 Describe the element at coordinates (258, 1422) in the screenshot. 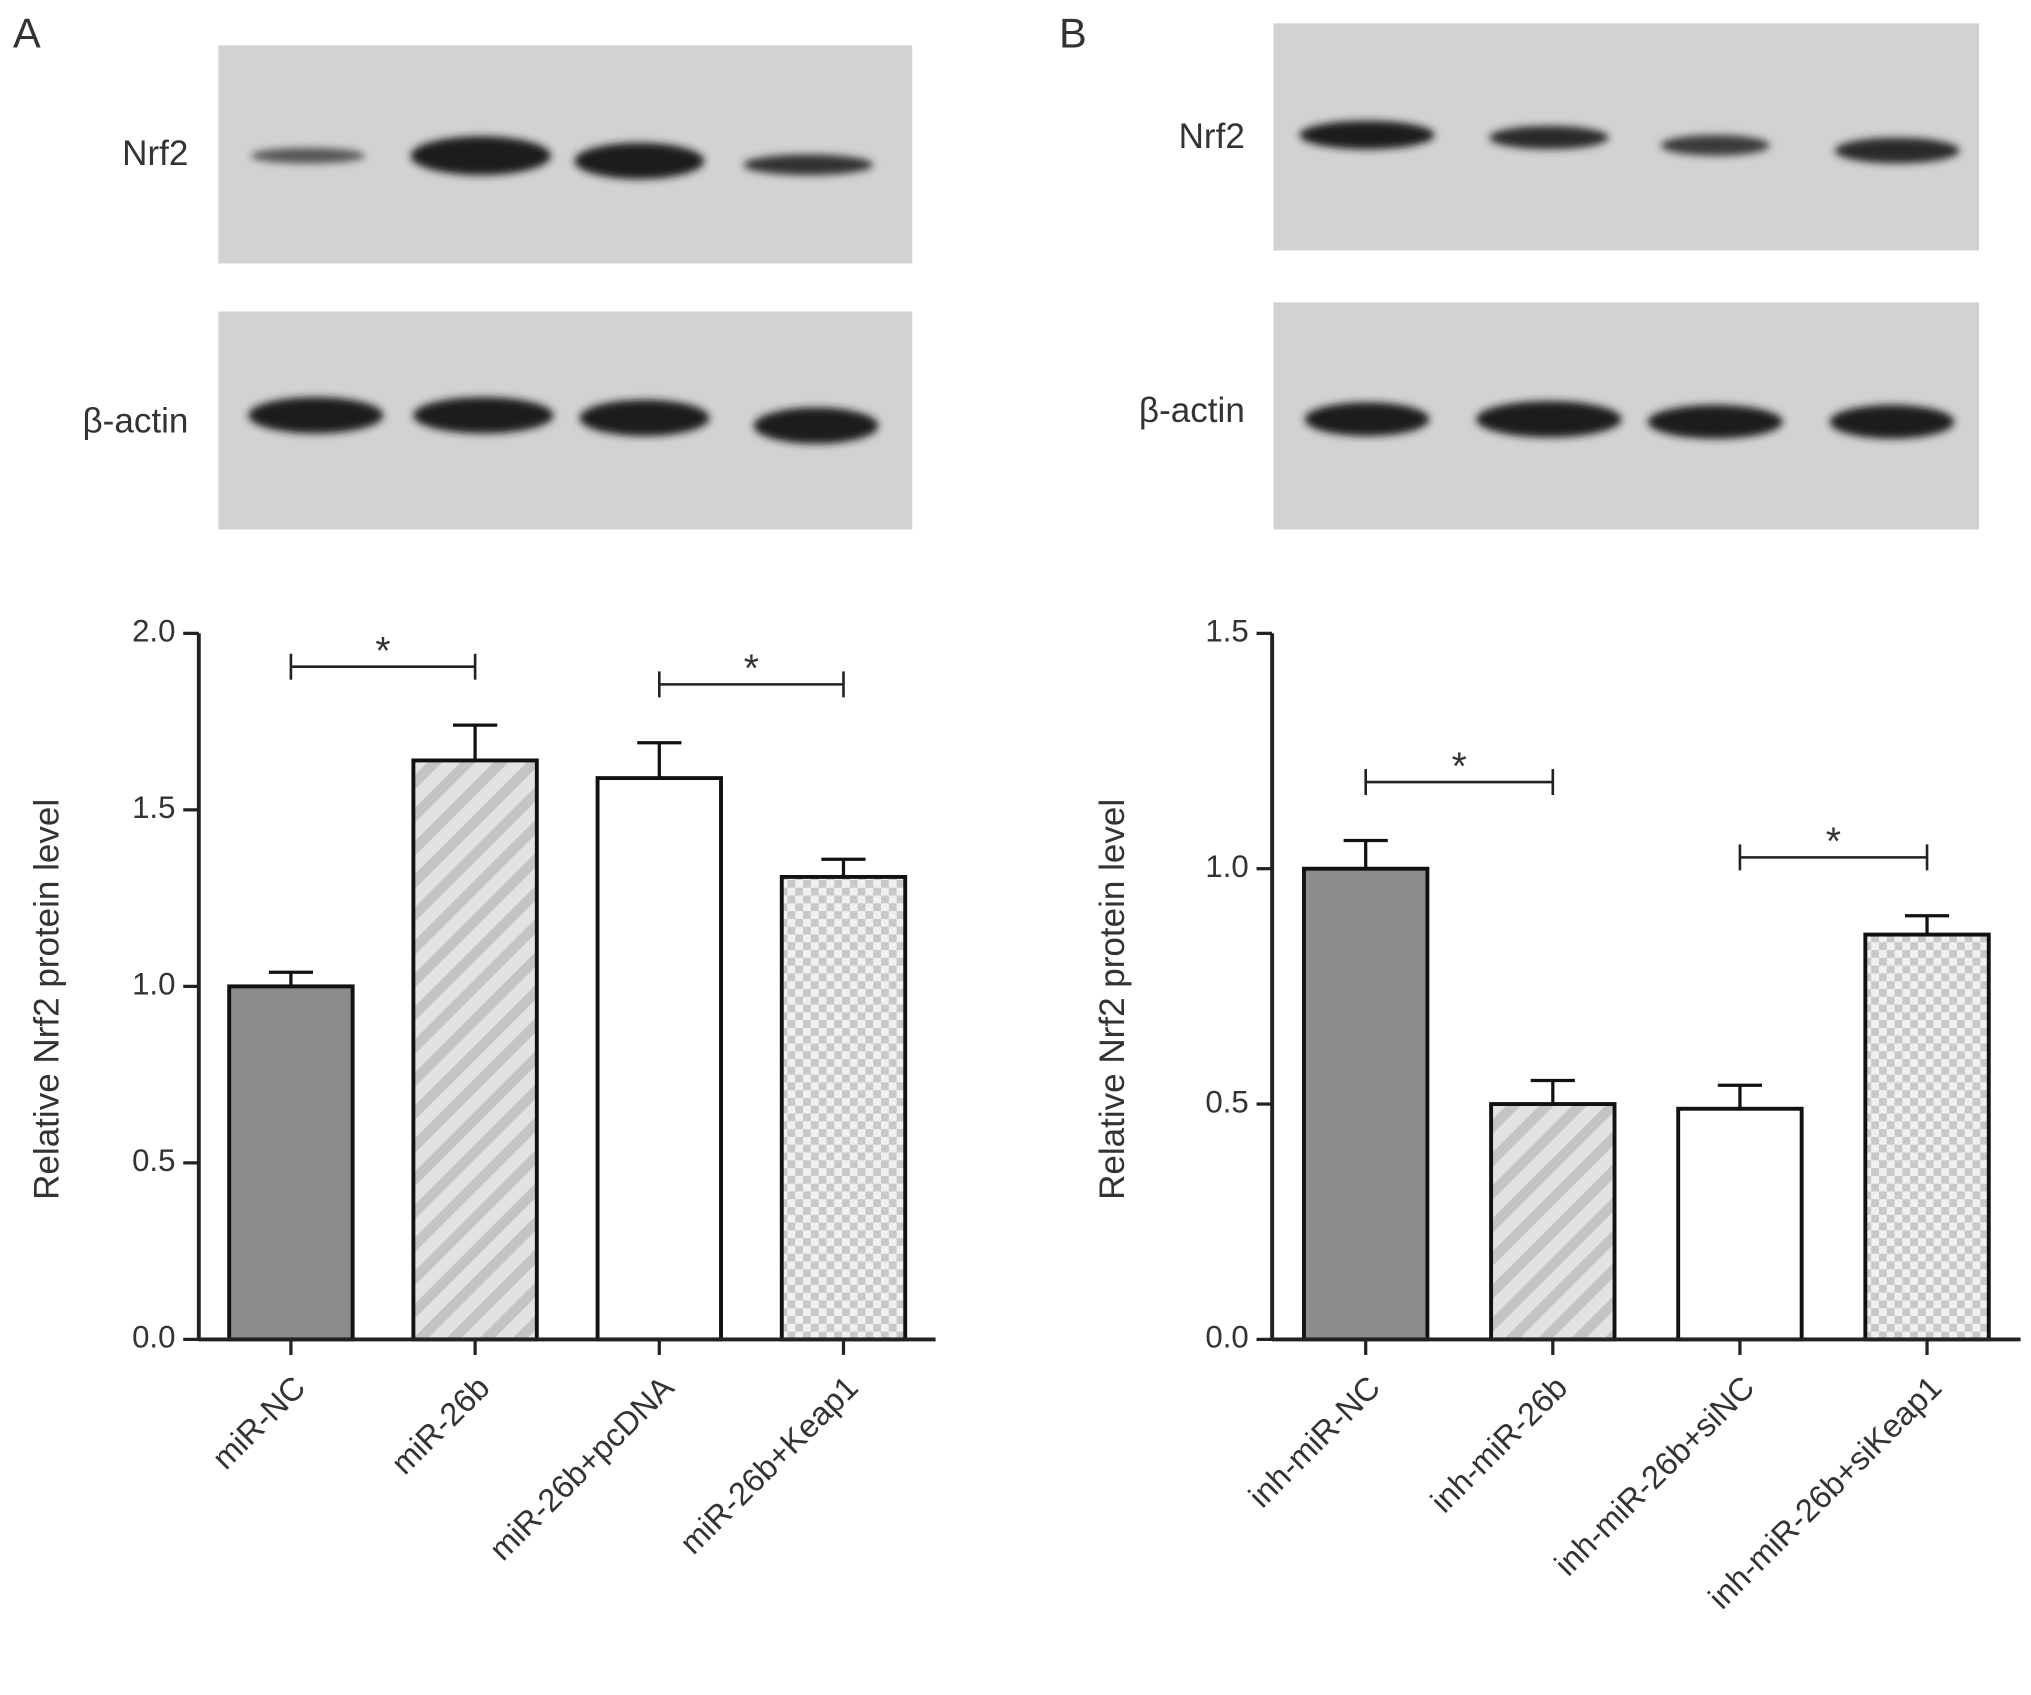

I see `x-tick-label: miR-NC` at that location.